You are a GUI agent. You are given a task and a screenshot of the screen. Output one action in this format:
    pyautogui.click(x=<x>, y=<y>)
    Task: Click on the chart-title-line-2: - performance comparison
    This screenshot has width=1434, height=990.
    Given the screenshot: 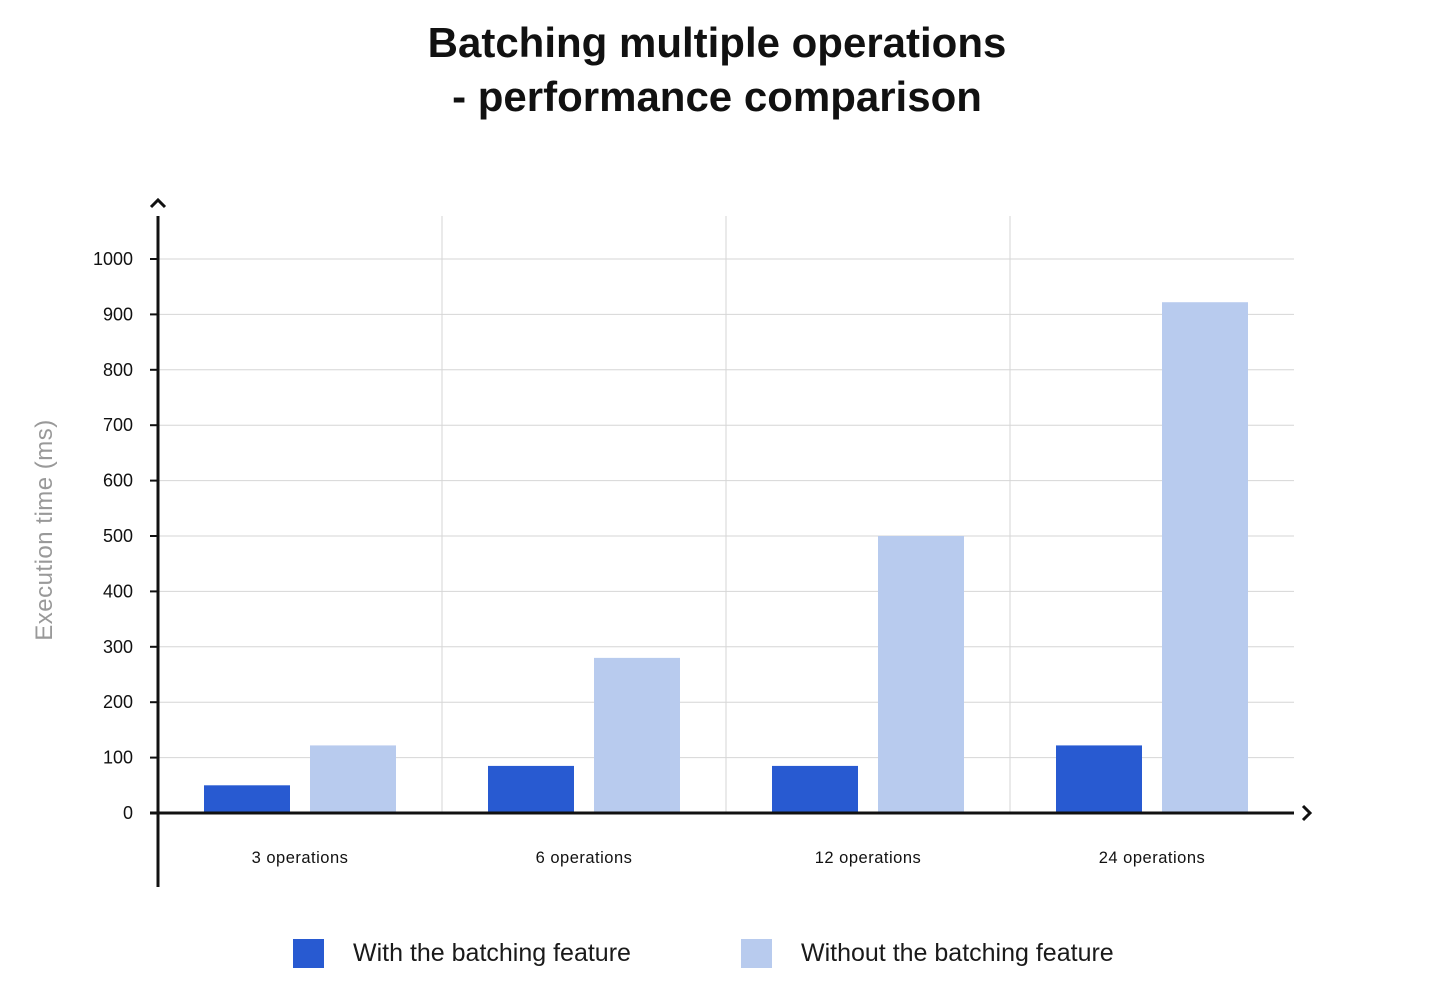 What is the action you would take?
    pyautogui.click(x=717, y=96)
    